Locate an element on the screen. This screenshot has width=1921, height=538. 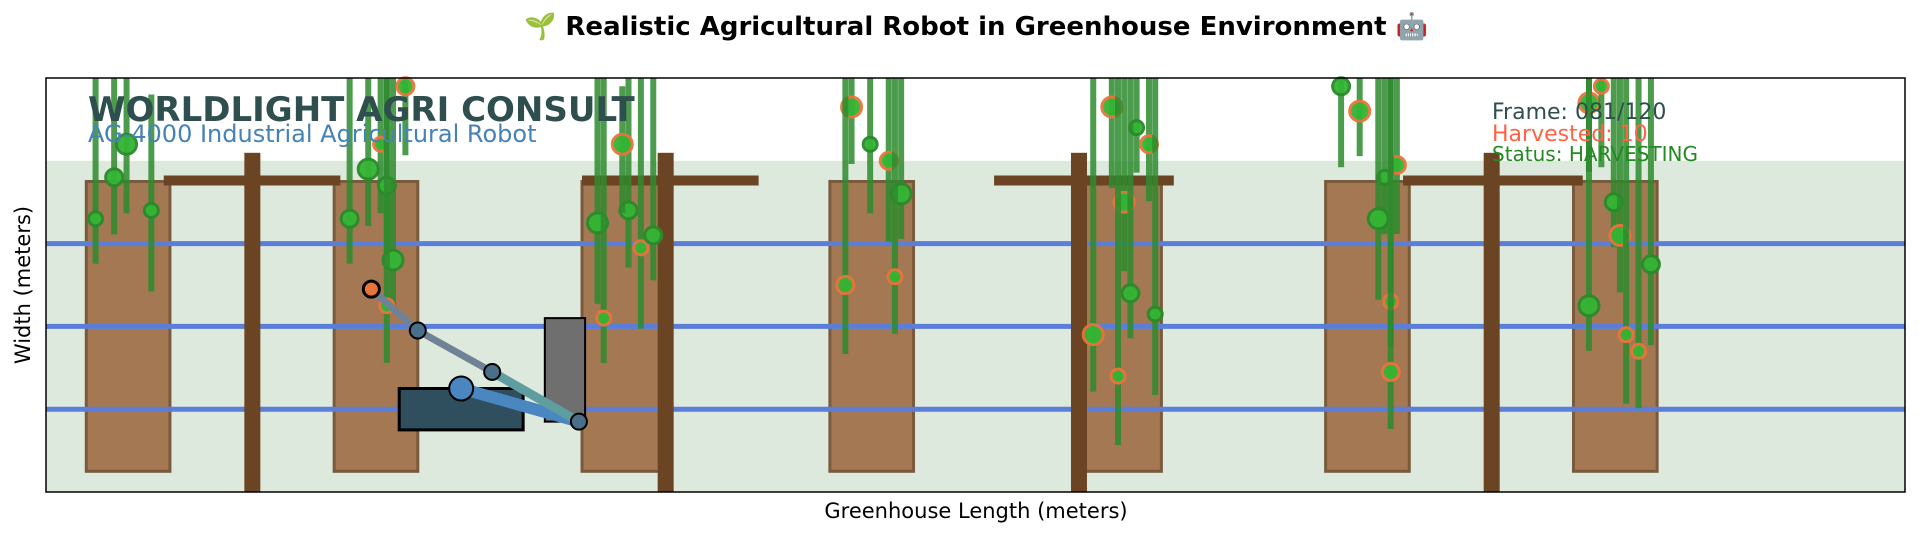
robot-main-arm is located at coordinates (520, 405).